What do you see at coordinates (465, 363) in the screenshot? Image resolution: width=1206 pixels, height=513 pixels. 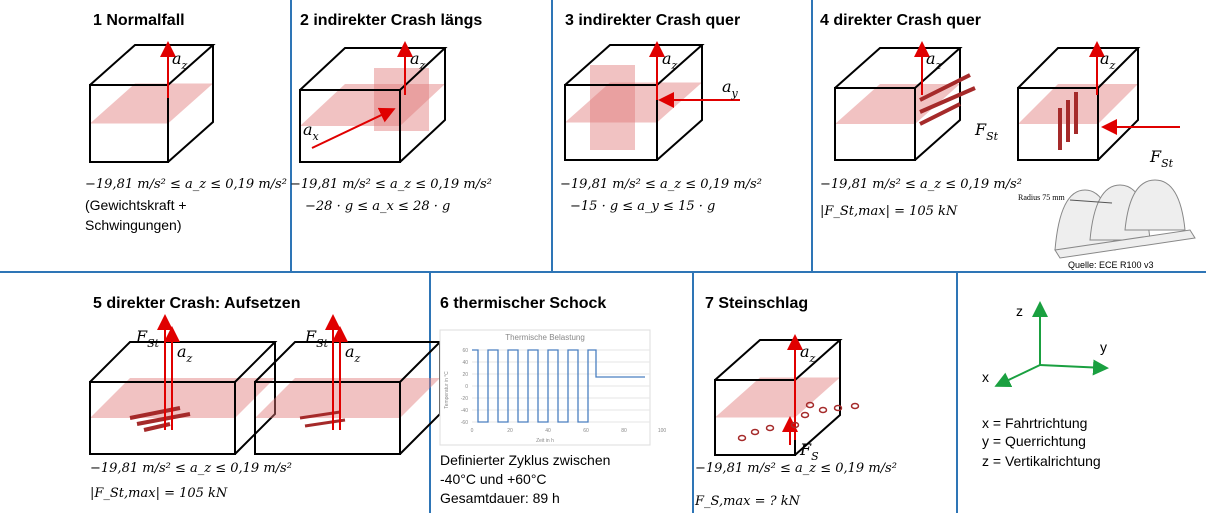 I see `y-tick-label: 40` at bounding box center [465, 363].